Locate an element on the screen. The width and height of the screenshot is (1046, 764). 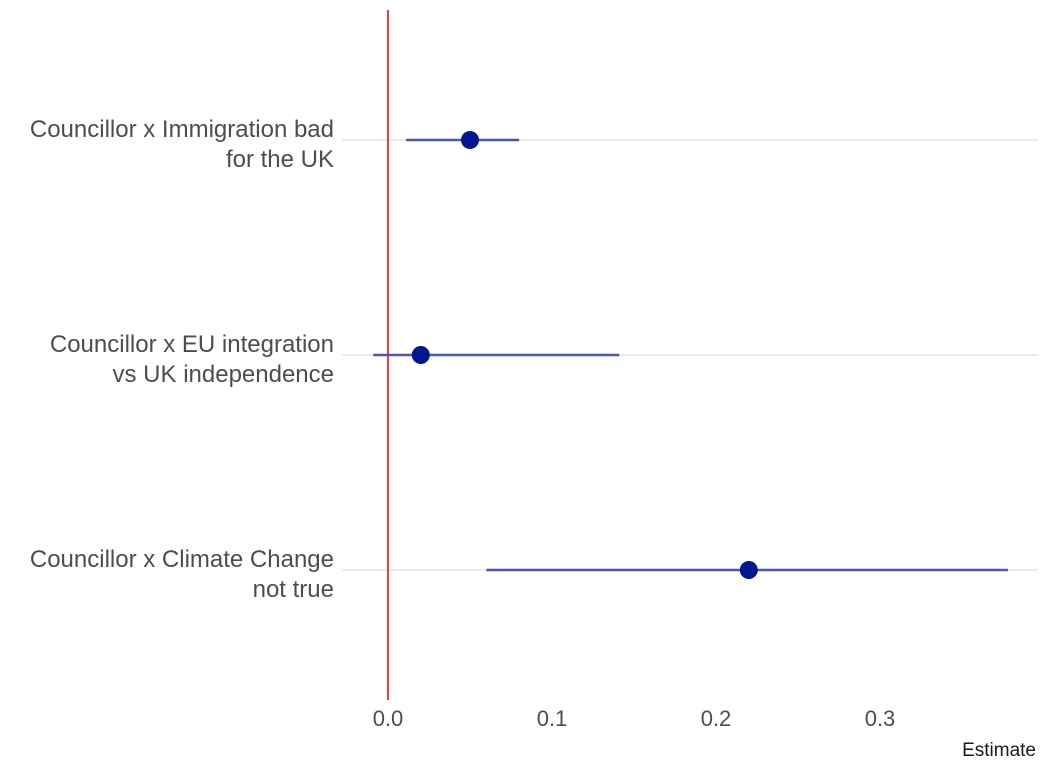
y-tick-label-2-line-1: Councillor x EU integration is located at coordinates (192, 344).